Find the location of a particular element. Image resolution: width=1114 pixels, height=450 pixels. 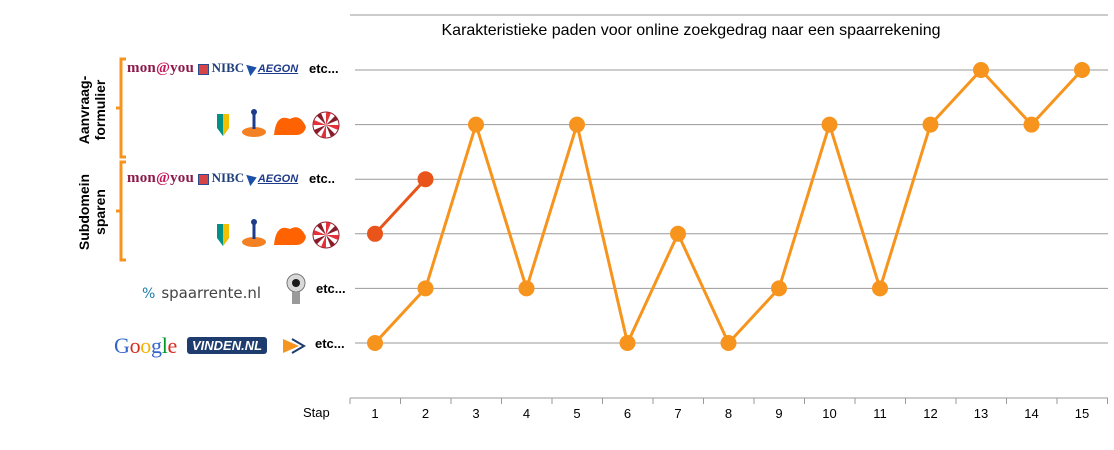

vinden-logo: VINDEN.NL is located at coordinates (227, 345).